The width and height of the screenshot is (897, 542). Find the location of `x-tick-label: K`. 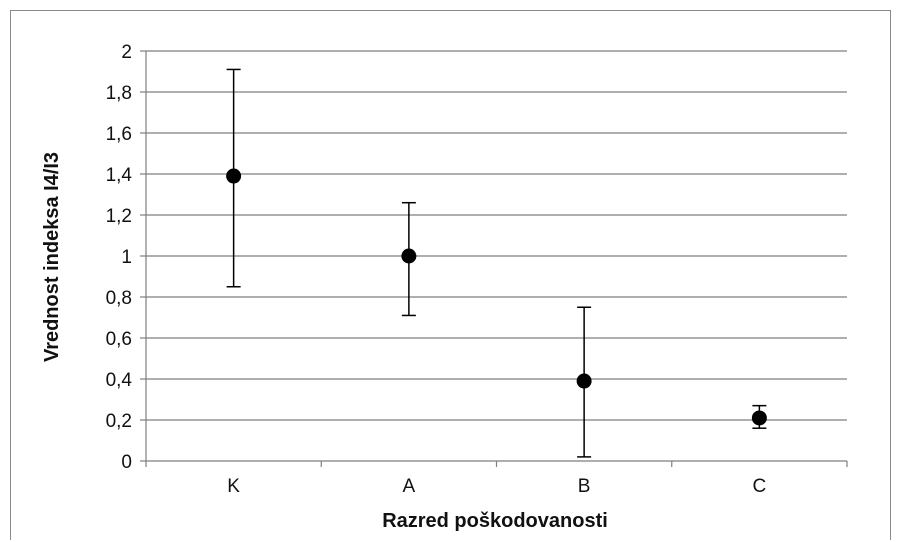

x-tick-label: K is located at coordinates (233, 486).